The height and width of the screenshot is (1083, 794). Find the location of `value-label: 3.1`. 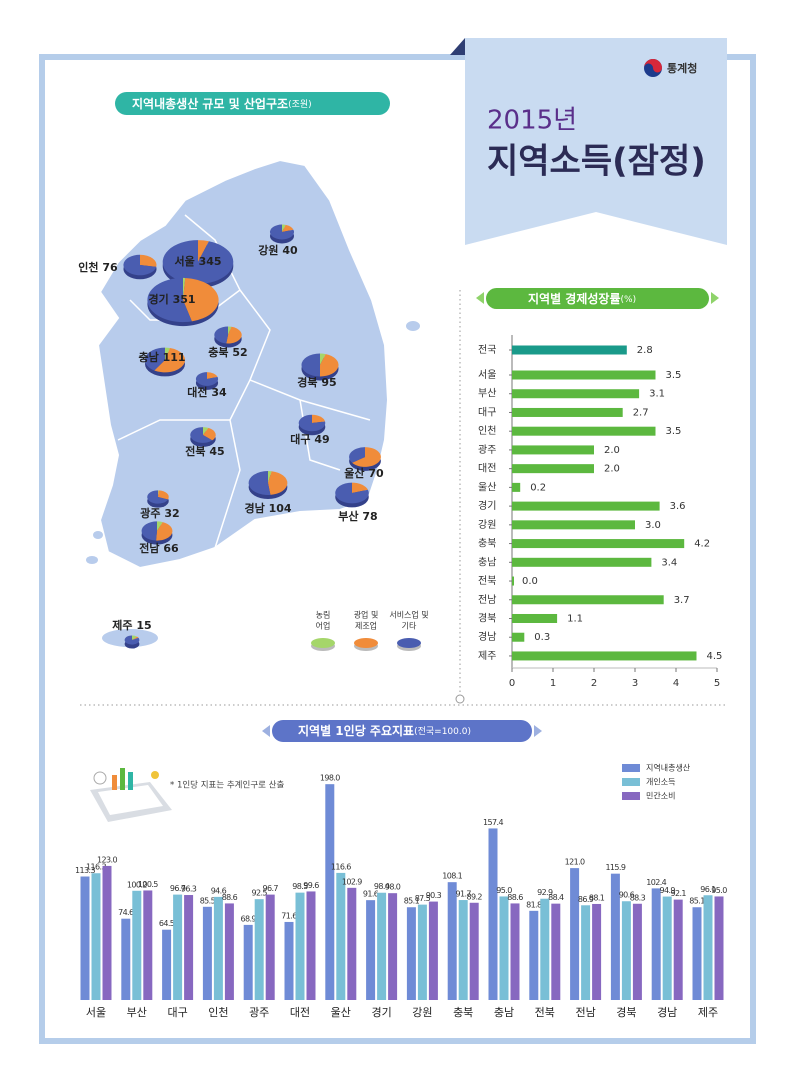

value-label: 3.1 is located at coordinates (657, 394).